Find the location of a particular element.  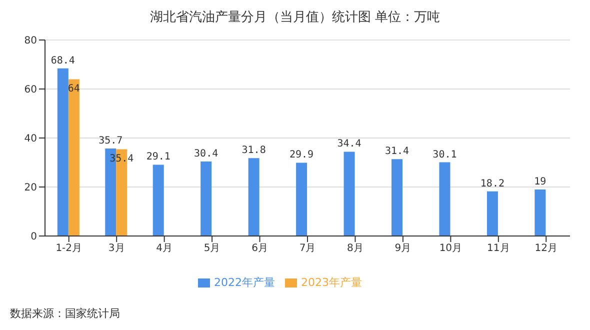

data-label: 35.4 is located at coordinates (122, 158).